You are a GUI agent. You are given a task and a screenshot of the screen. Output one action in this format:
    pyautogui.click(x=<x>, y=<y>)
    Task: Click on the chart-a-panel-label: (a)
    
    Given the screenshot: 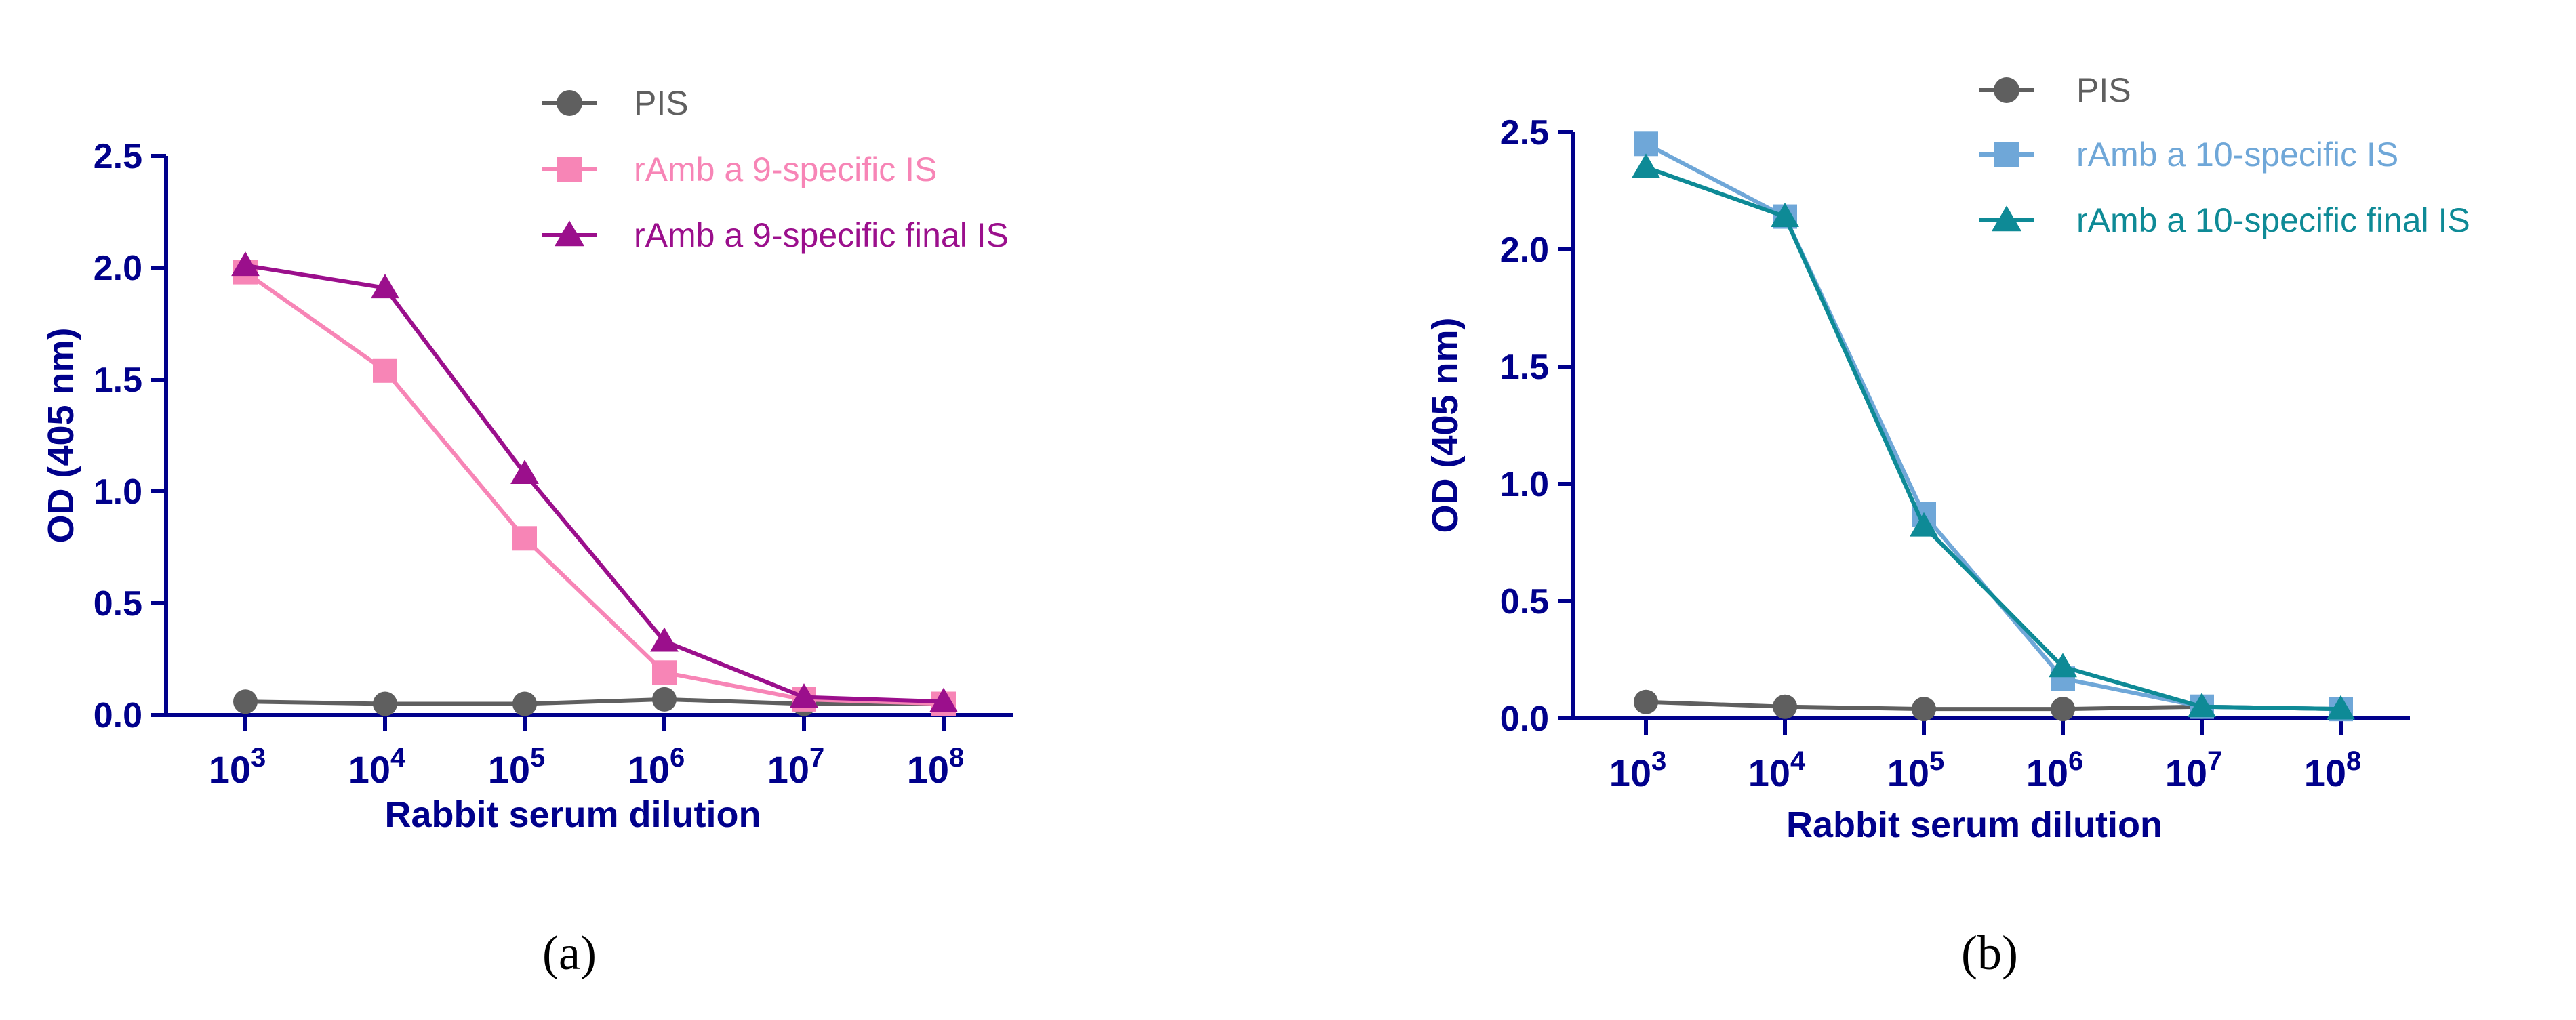 What is the action you would take?
    pyautogui.click(x=569, y=953)
    